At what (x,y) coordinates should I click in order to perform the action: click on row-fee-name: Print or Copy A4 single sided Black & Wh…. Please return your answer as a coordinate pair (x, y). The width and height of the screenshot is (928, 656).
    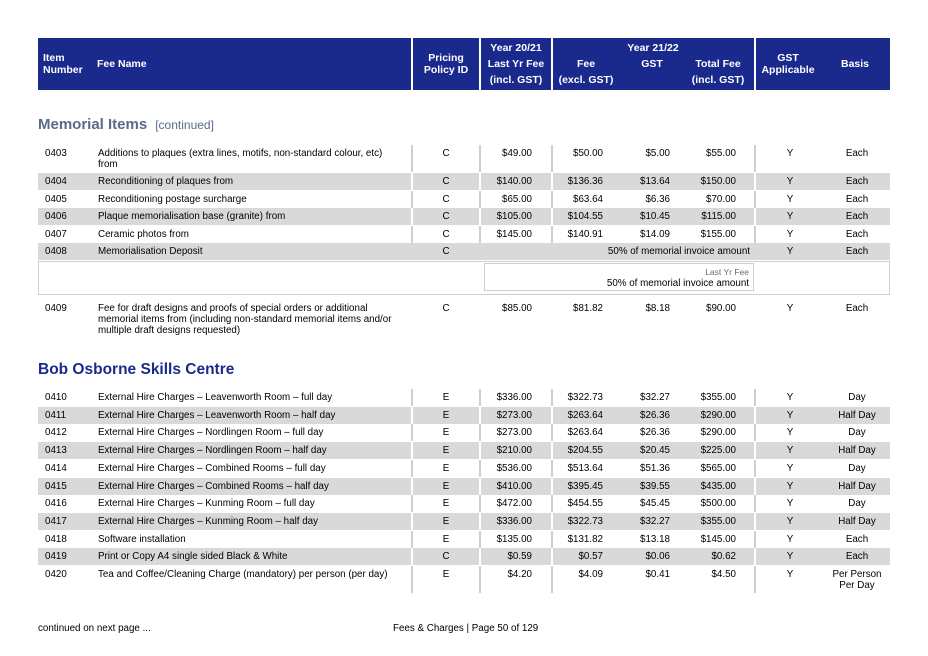
    Looking at the image, I should click on (193, 557).